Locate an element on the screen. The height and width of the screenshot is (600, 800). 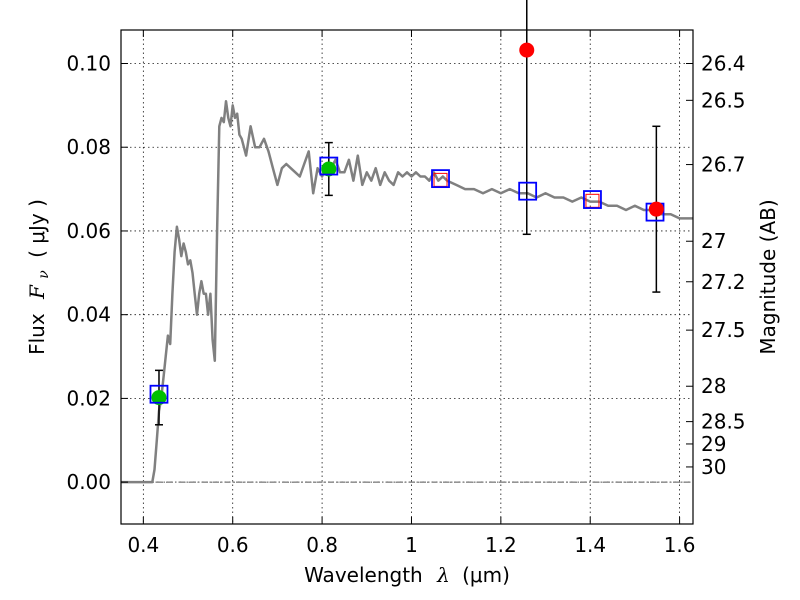
y-tick-label: 0.06 is located at coordinates (88, 231).